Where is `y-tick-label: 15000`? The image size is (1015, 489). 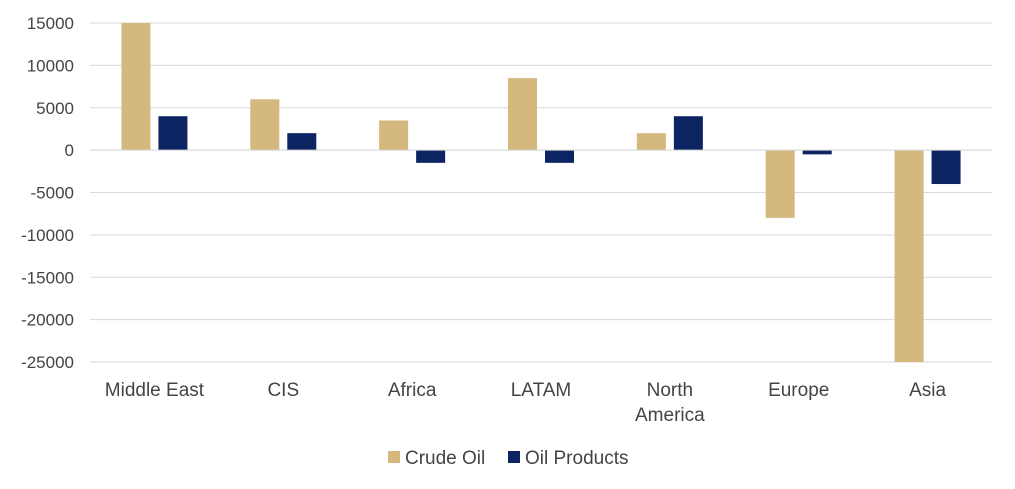 y-tick-label: 15000 is located at coordinates (50, 23).